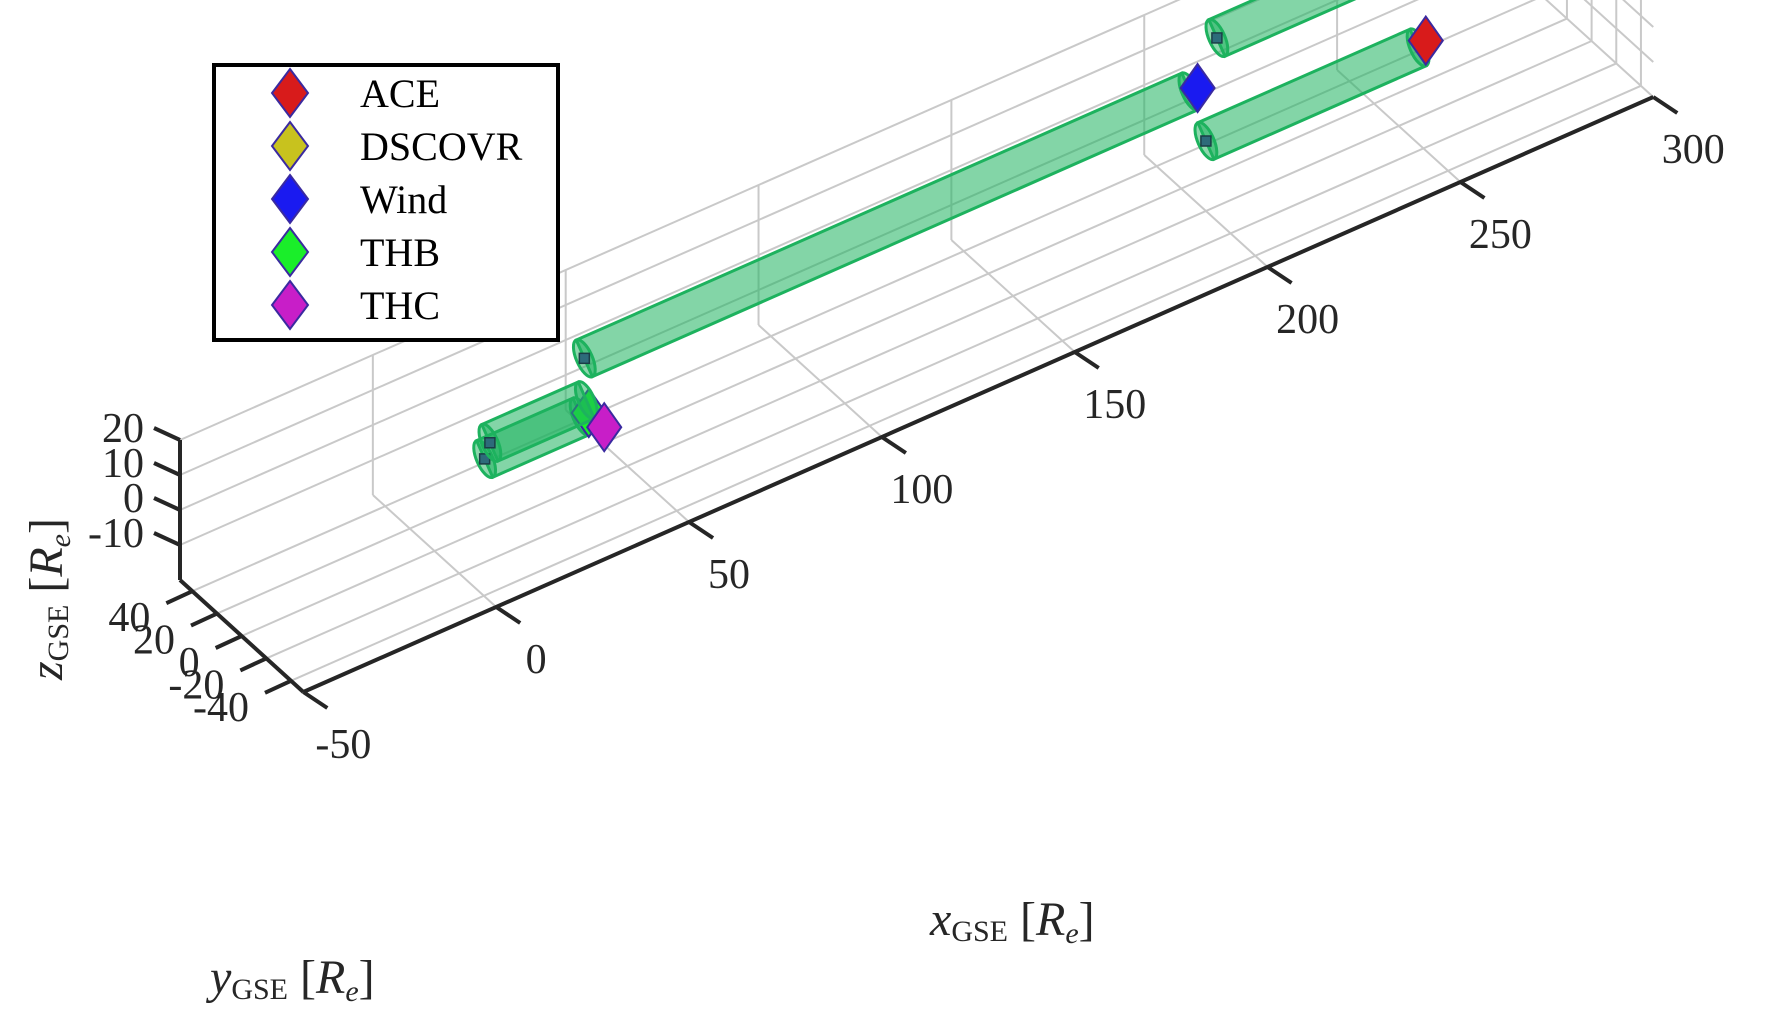  I want to click on z-tick-label: 0, so click(133, 499).